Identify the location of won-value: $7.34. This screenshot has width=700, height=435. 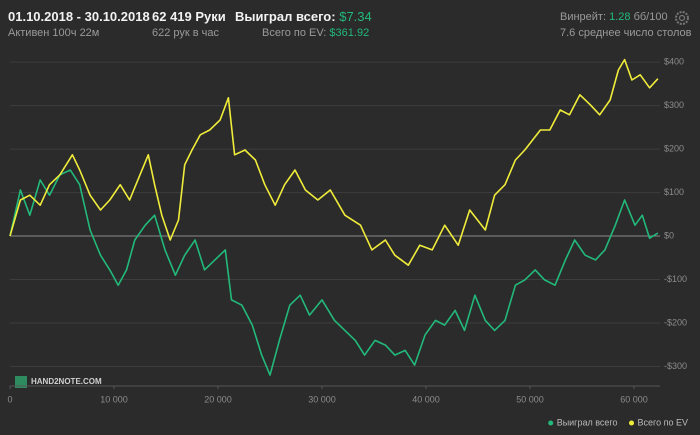
(355, 16).